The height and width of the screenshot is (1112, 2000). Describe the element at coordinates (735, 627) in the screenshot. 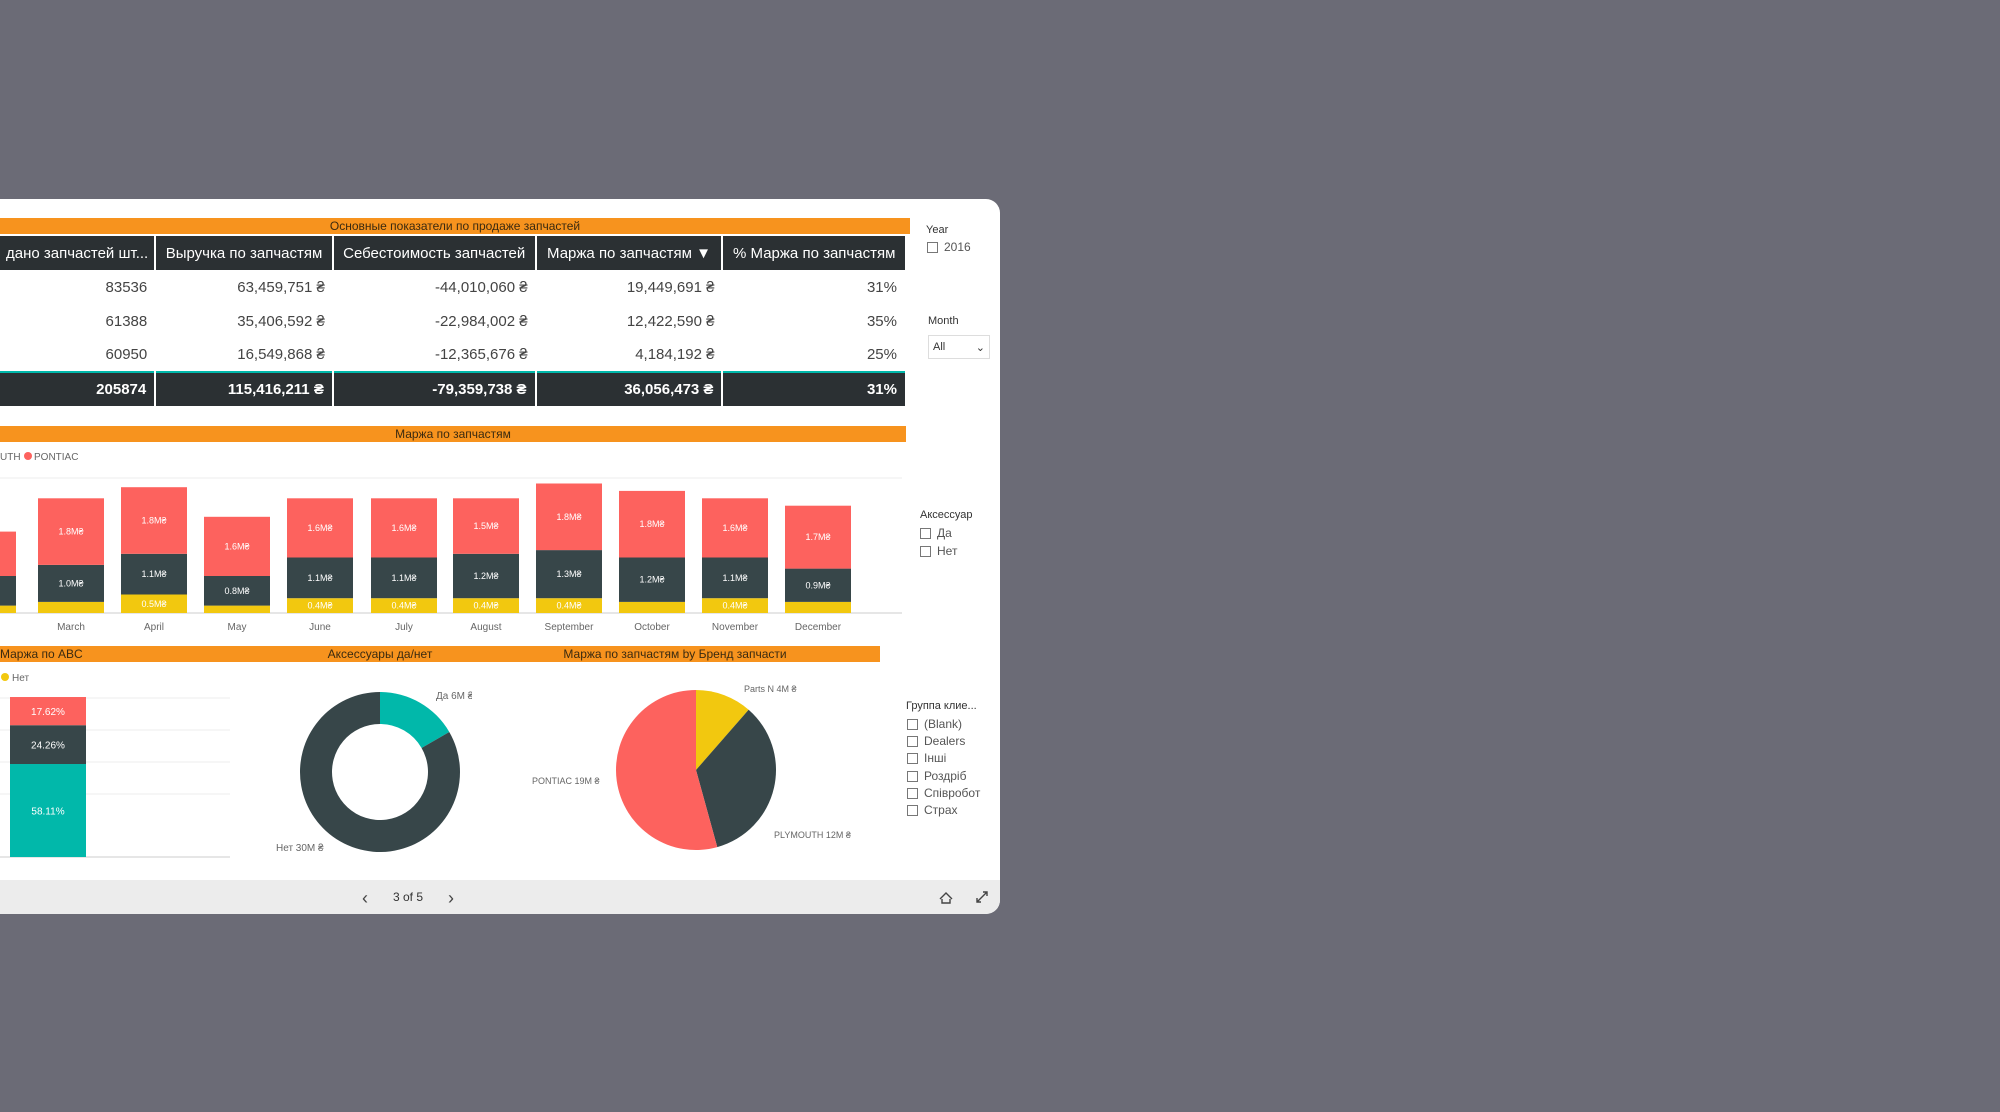

I see `x-tick-label: November` at that location.